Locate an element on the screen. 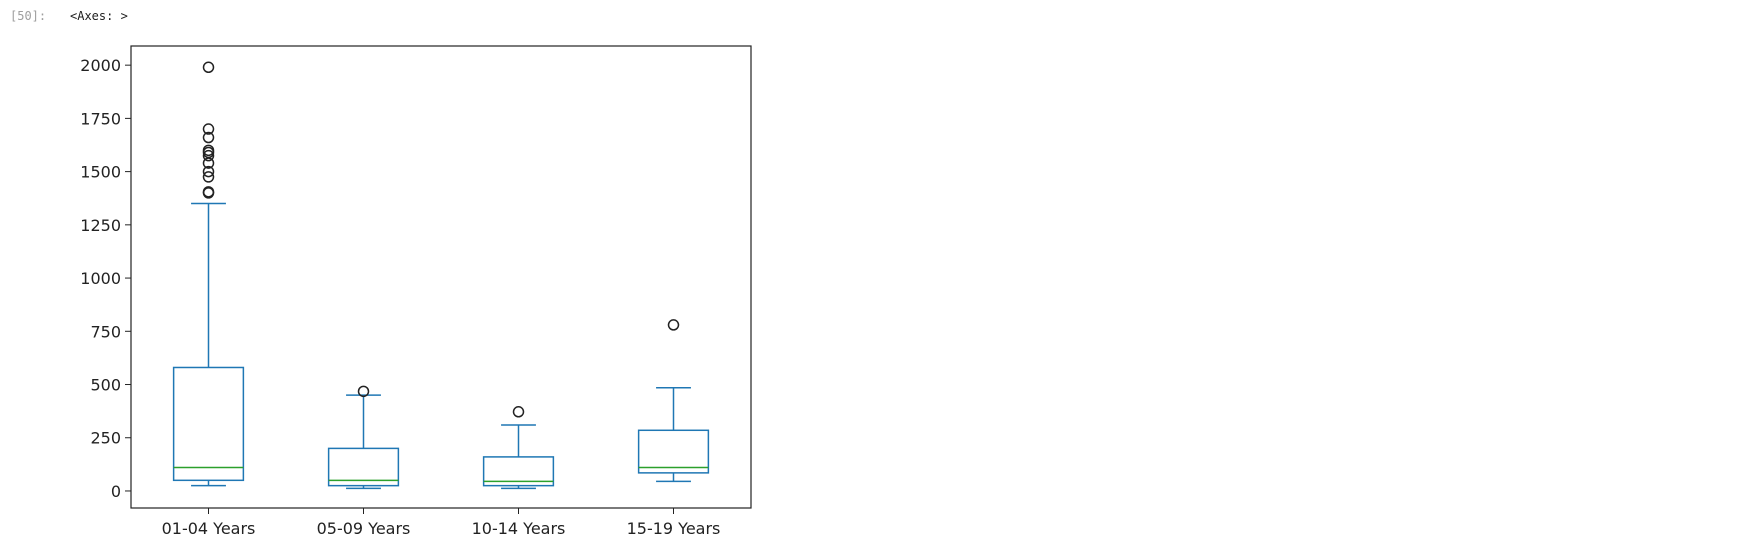 This screenshot has width=1745, height=558. x-tick-label: 10-14 Years is located at coordinates (519, 528).